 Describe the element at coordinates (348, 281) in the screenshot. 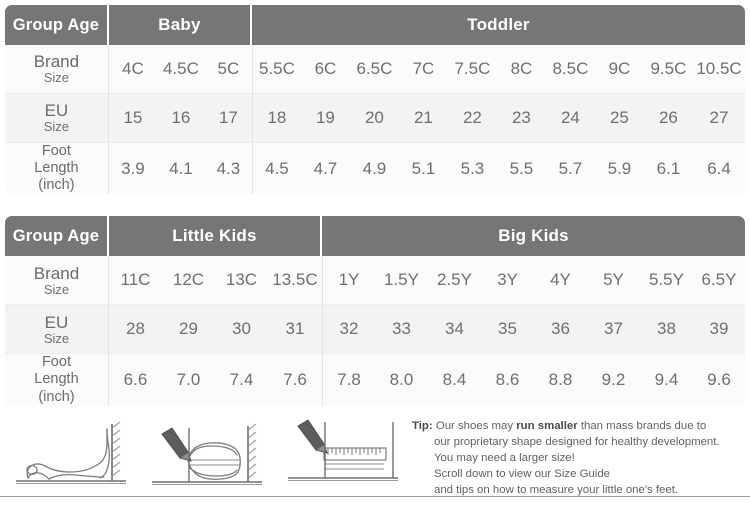

I see `cell-brand-size-4: 1Y` at that location.